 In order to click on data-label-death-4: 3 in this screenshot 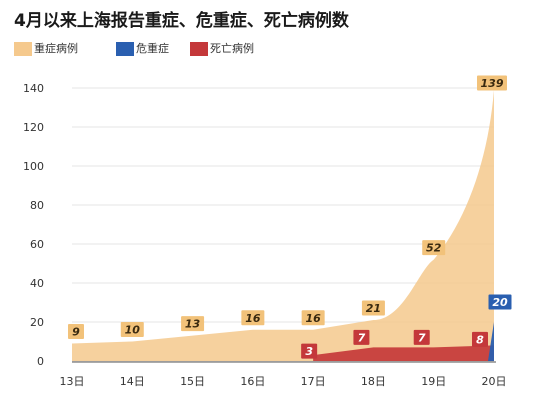, I will do `click(309, 351)`.